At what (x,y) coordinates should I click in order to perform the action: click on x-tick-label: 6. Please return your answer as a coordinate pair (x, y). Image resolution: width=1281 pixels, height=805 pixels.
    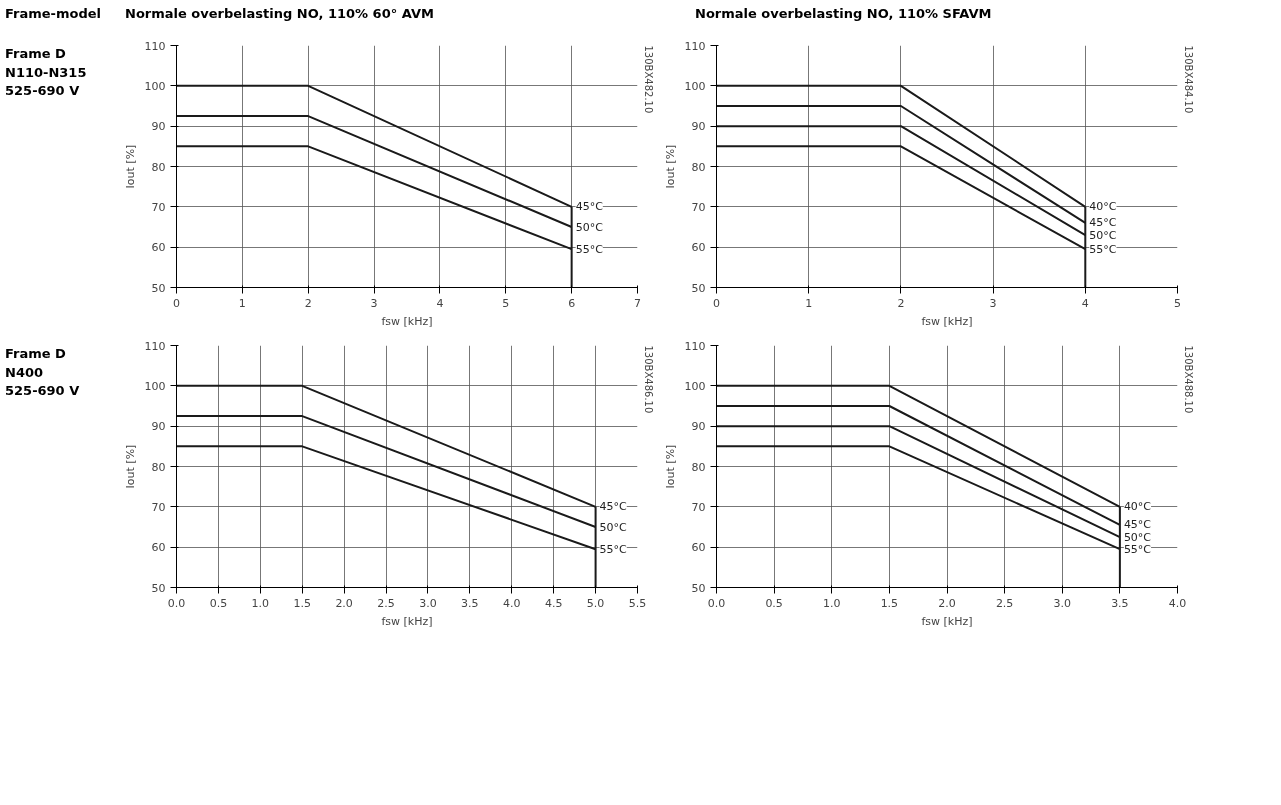
    Looking at the image, I should click on (572, 303).